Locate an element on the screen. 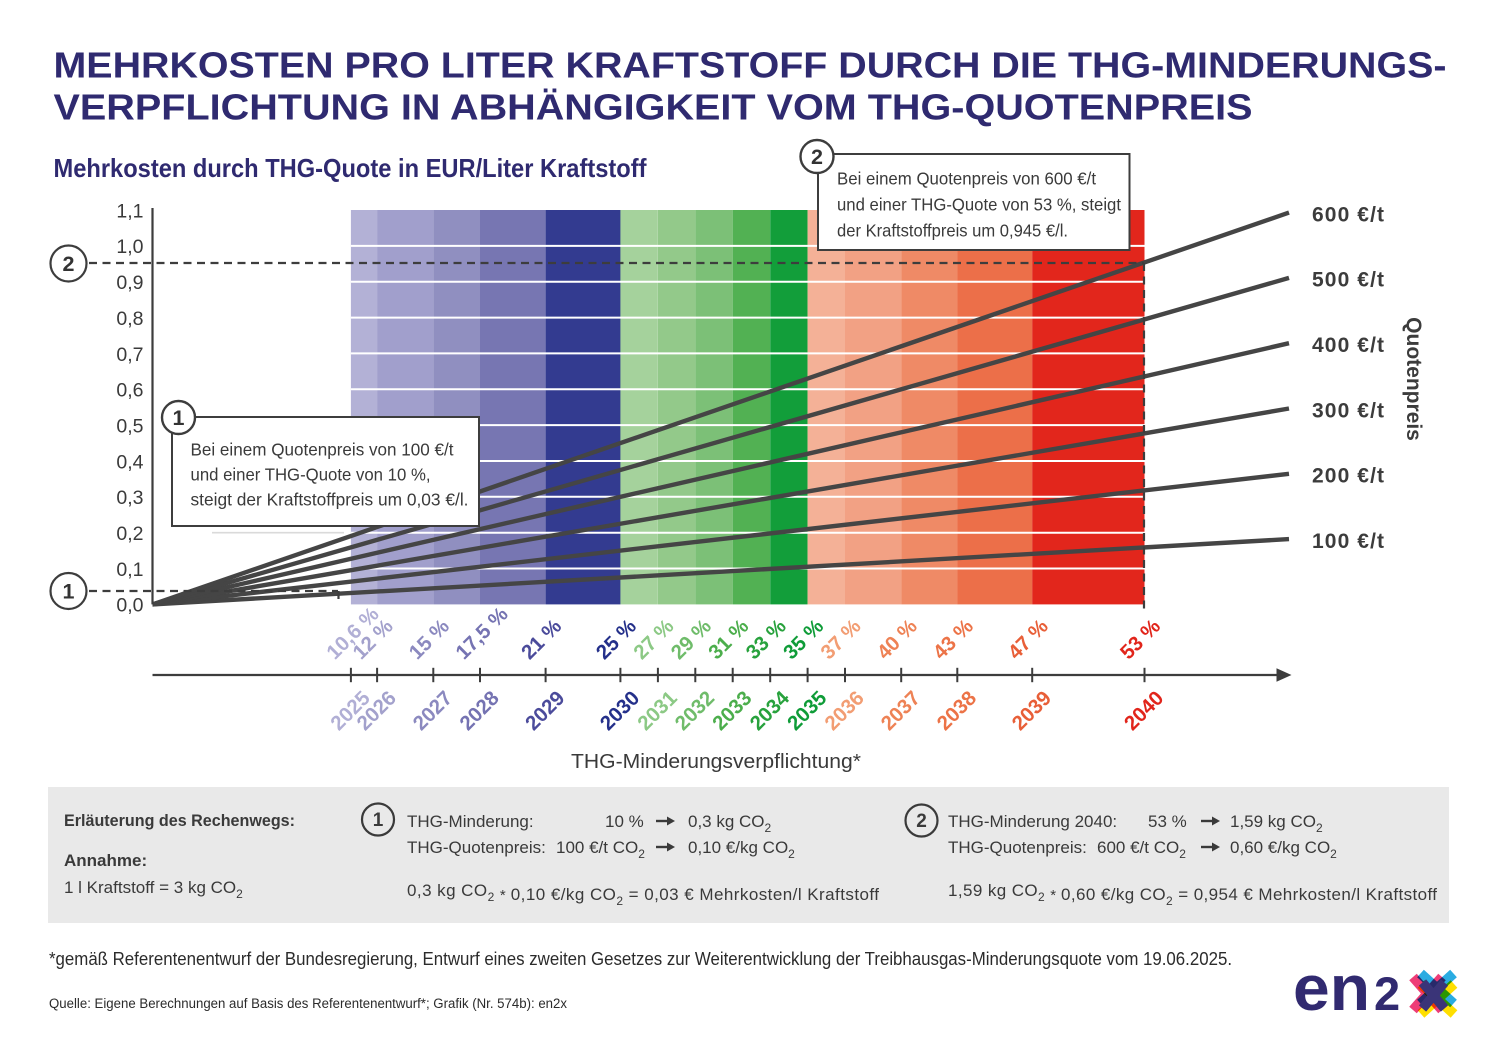  svg-text: 400 €/t is located at coordinates (1348, 345).